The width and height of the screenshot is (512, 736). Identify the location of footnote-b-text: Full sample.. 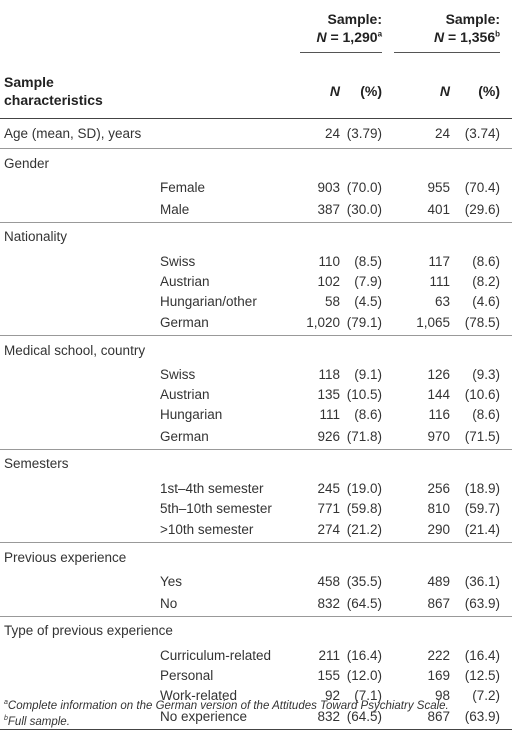
(38, 722).